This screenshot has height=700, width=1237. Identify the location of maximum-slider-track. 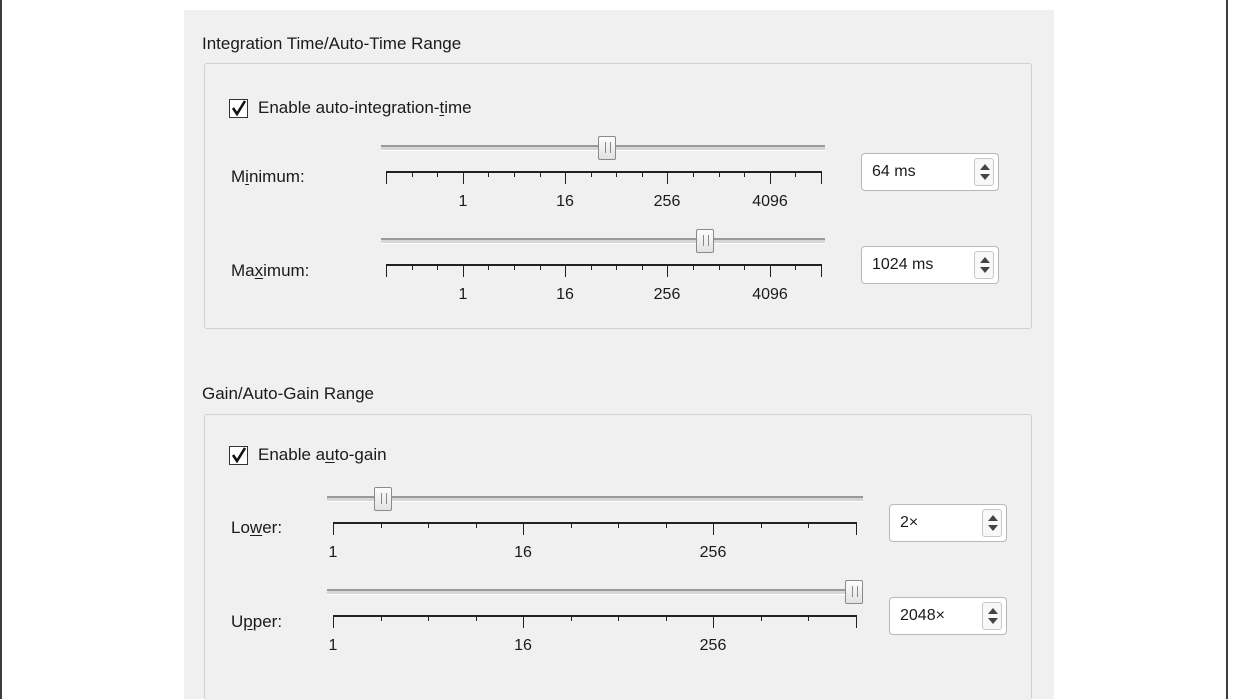
(603, 241).